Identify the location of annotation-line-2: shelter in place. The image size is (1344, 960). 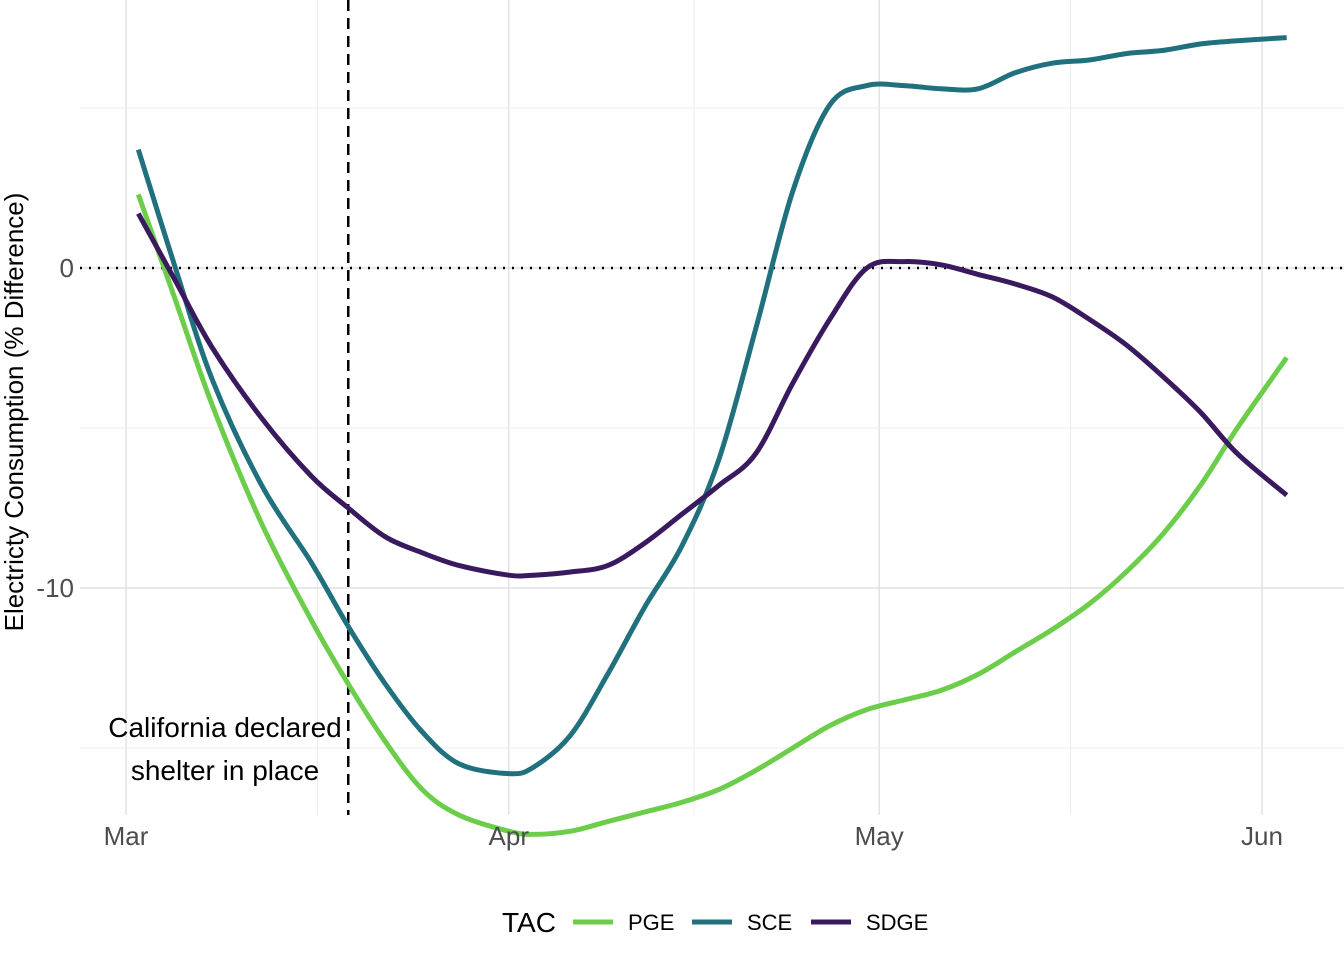
(225, 770).